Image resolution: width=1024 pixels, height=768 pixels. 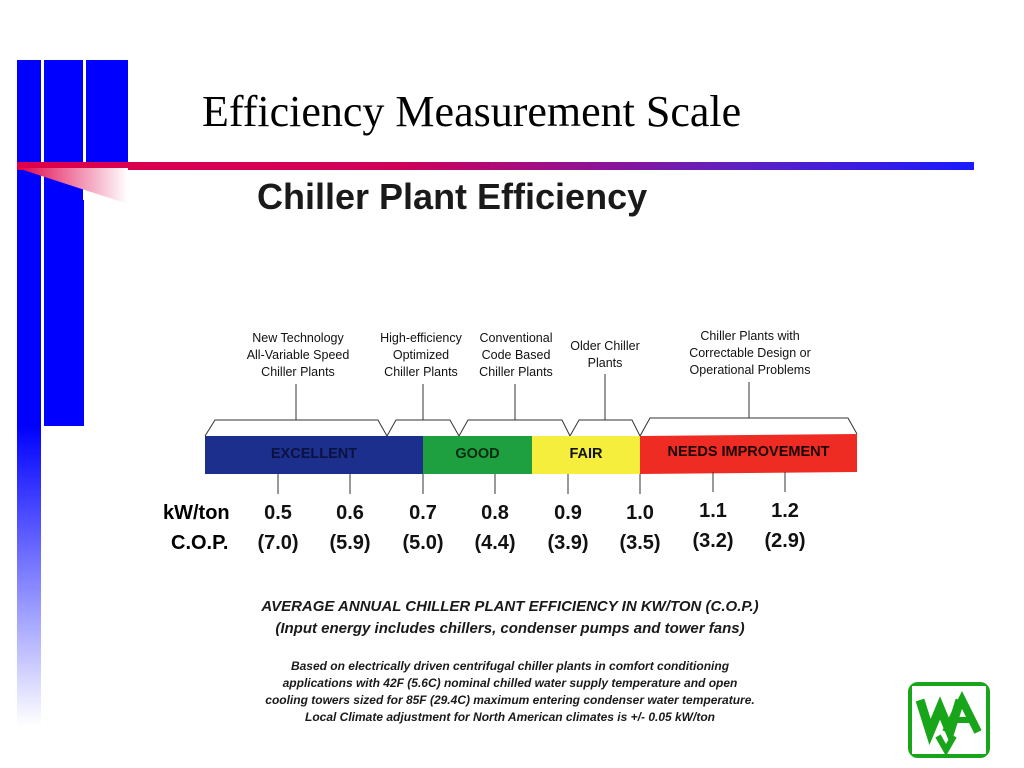 I want to click on logo-mark, so click(x=949, y=721).